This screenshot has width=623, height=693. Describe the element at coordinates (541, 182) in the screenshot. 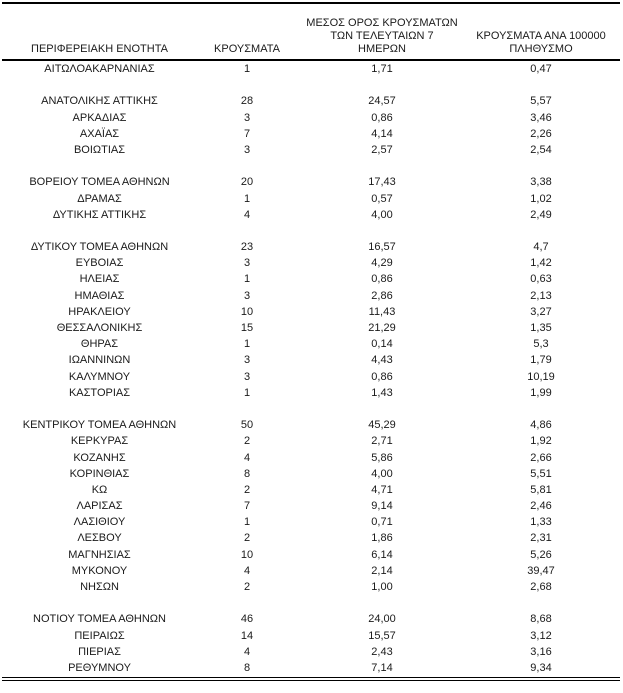

I see `per100k-cell: 3,38` at that location.